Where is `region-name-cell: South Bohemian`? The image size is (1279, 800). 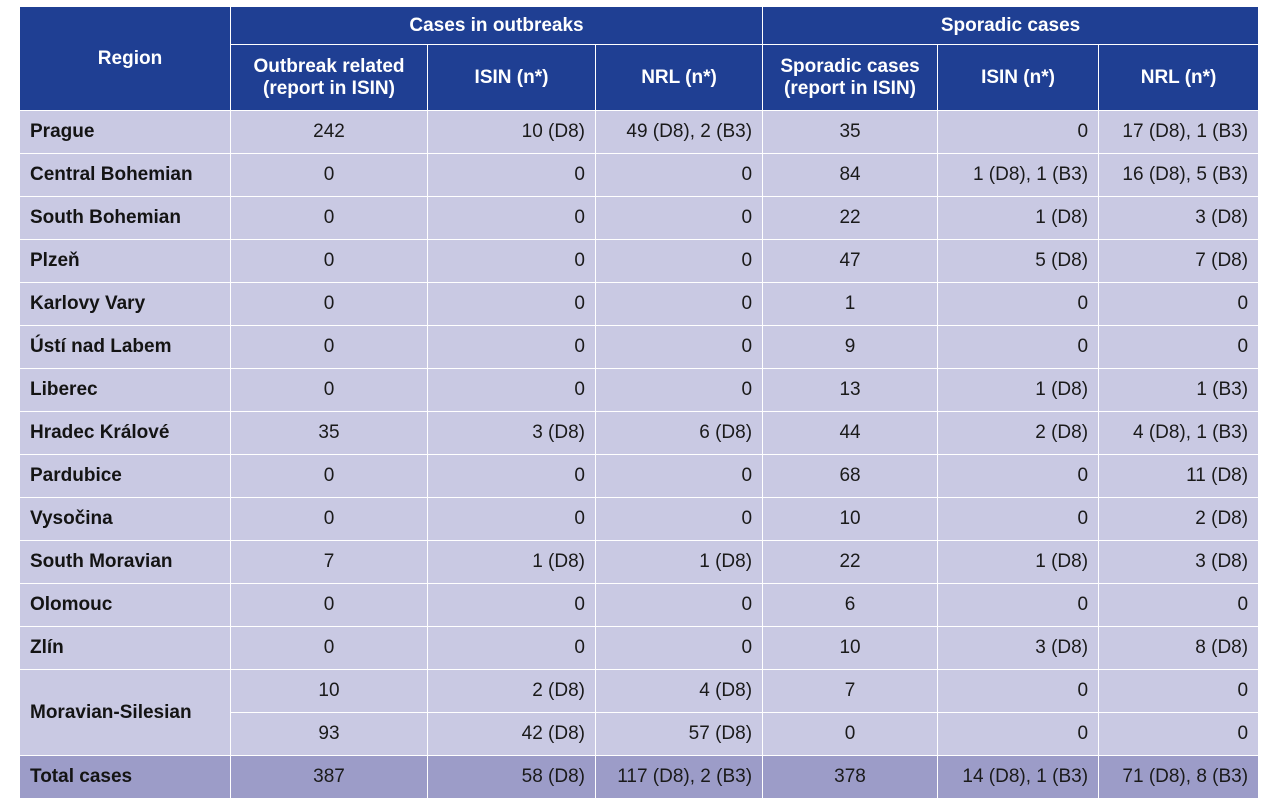 region-name-cell: South Bohemian is located at coordinates (125, 218).